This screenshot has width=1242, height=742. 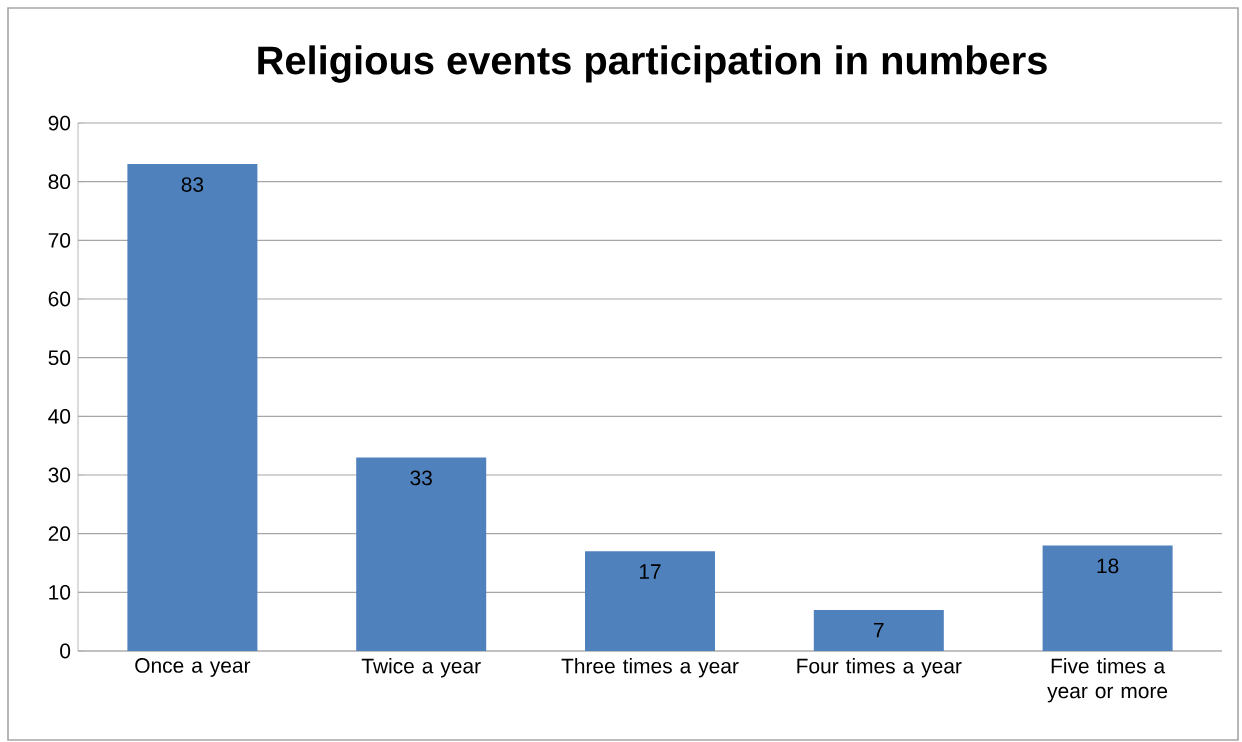 What do you see at coordinates (650, 668) in the screenshot?
I see `x-tick-label: Three times a year` at bounding box center [650, 668].